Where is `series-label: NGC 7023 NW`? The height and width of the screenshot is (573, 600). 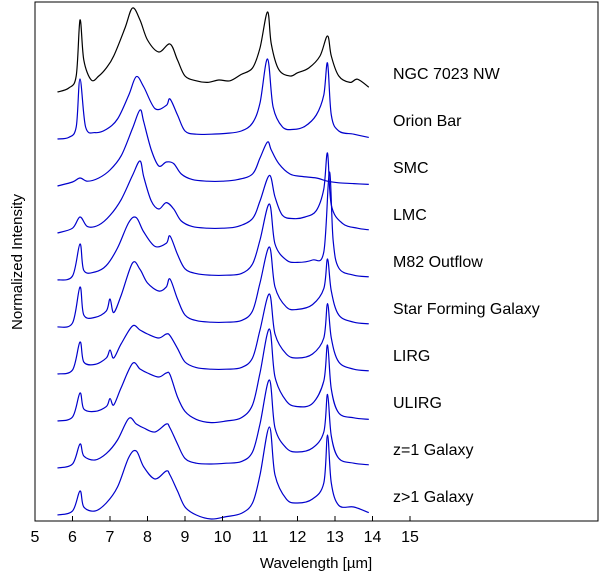
series-label: NGC 7023 NW is located at coordinates (447, 74).